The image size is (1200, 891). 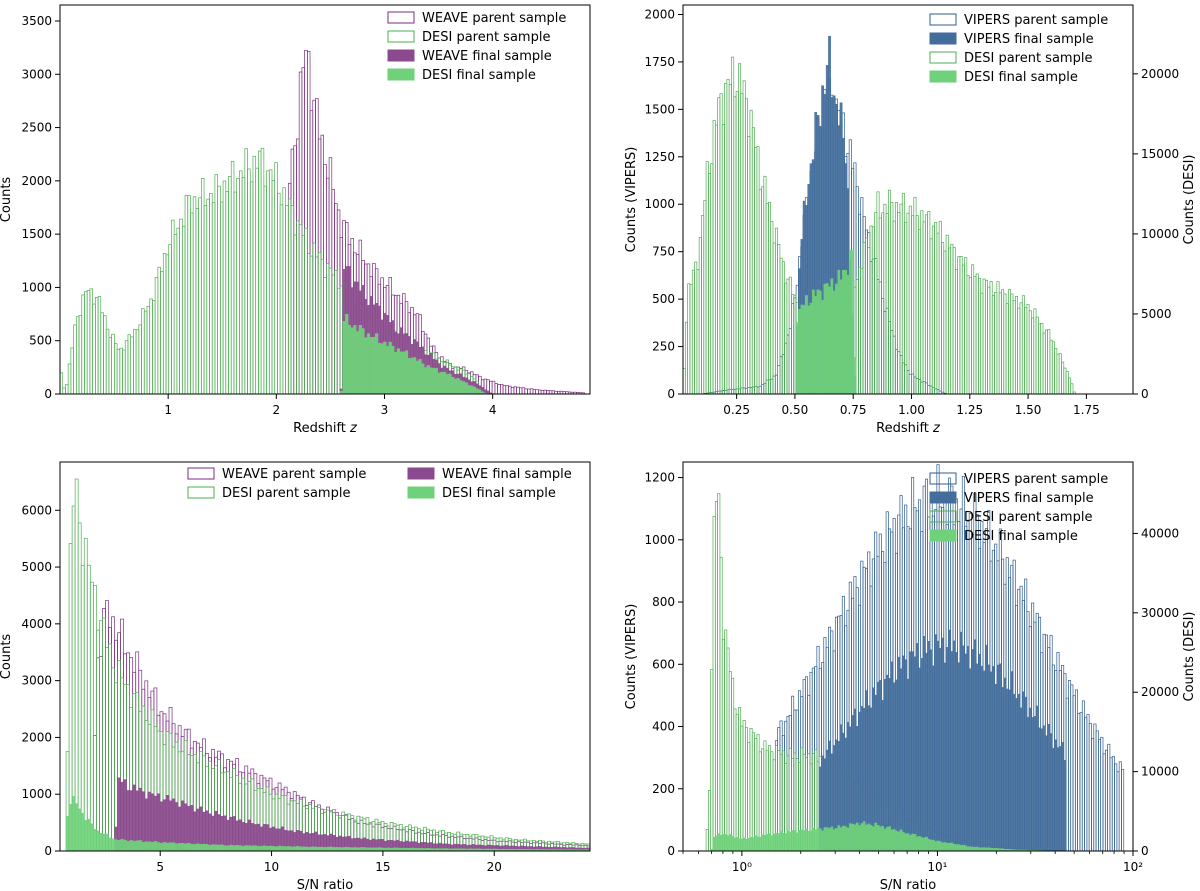 I want to click on y-tick-label: 1000, so click(x=36, y=287).